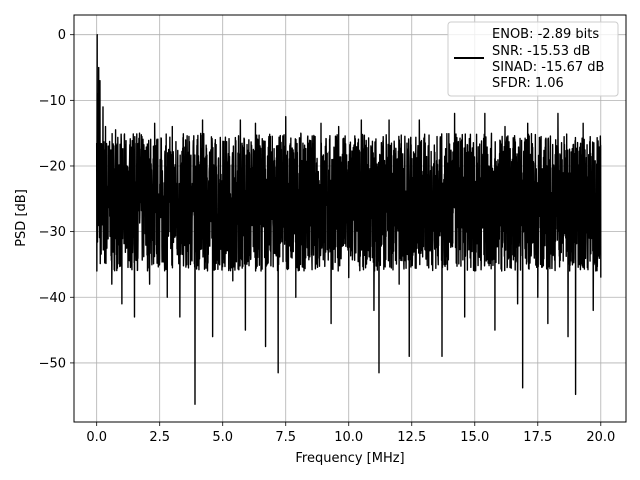 Image resolution: width=640 pixels, height=480 pixels. I want to click on x-tick-label: 2.5, so click(159, 437).